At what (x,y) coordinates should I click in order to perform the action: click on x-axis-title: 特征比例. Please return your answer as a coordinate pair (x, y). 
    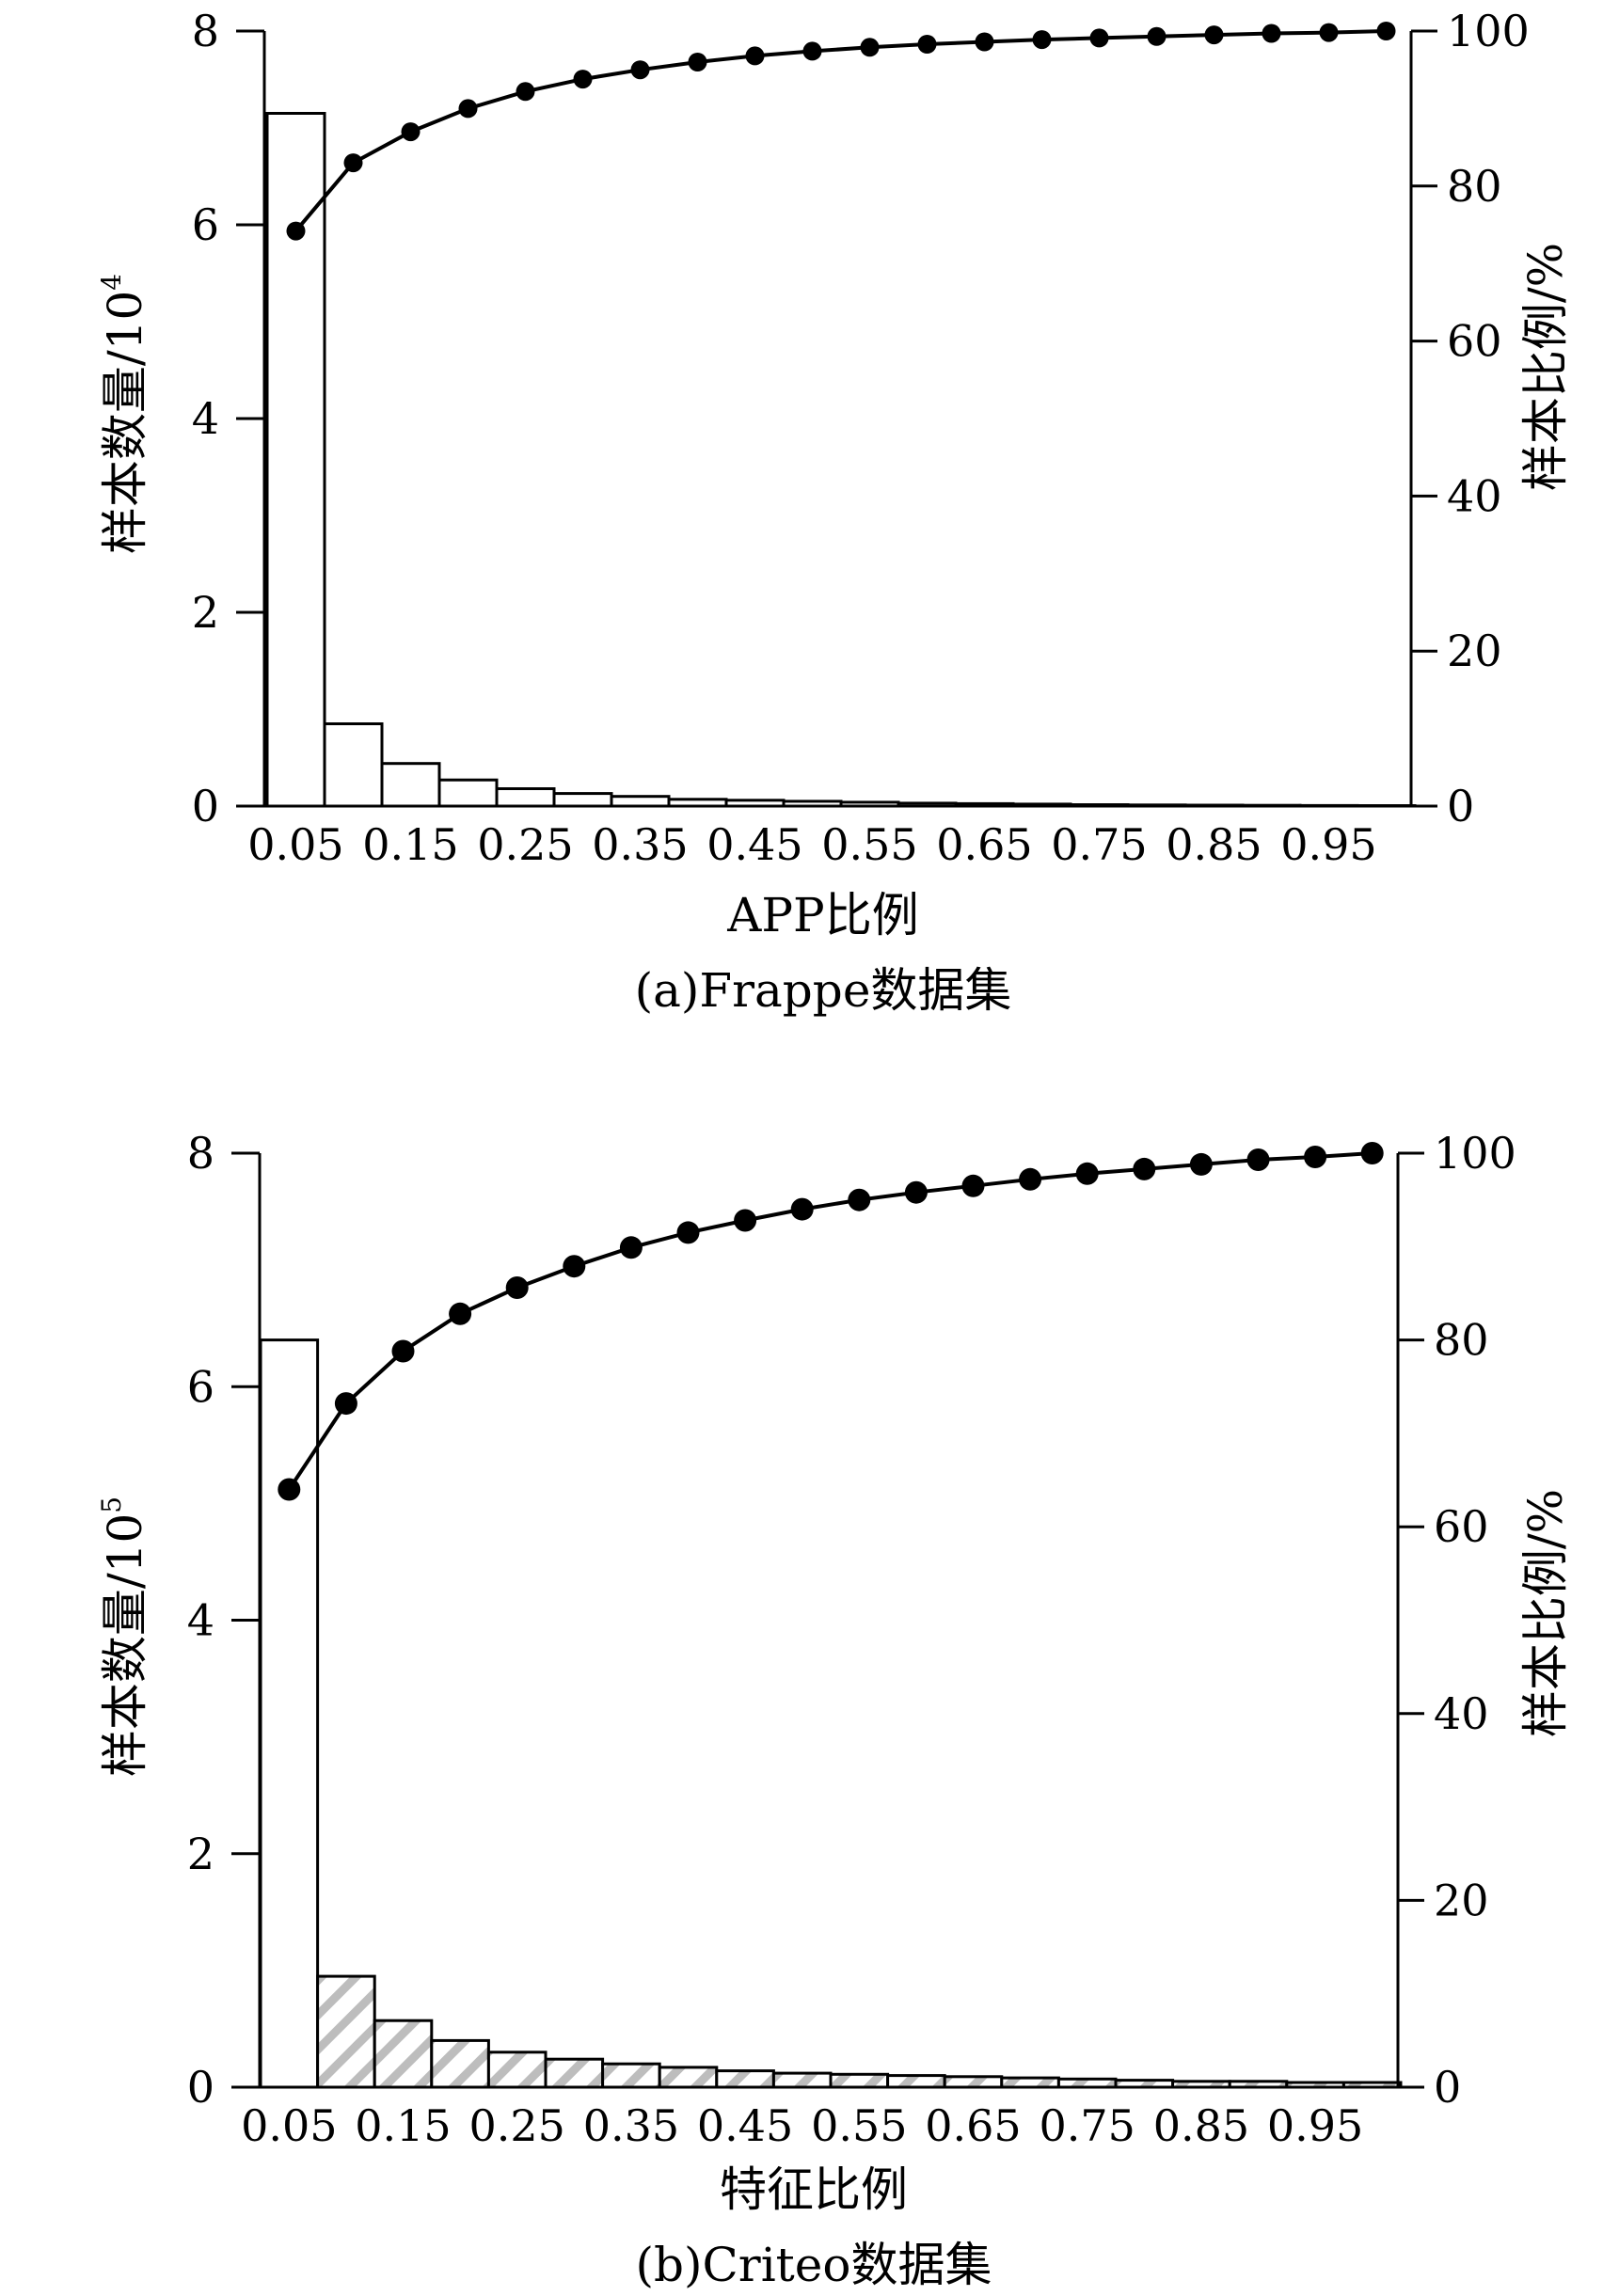
    Looking at the image, I should click on (814, 2189).